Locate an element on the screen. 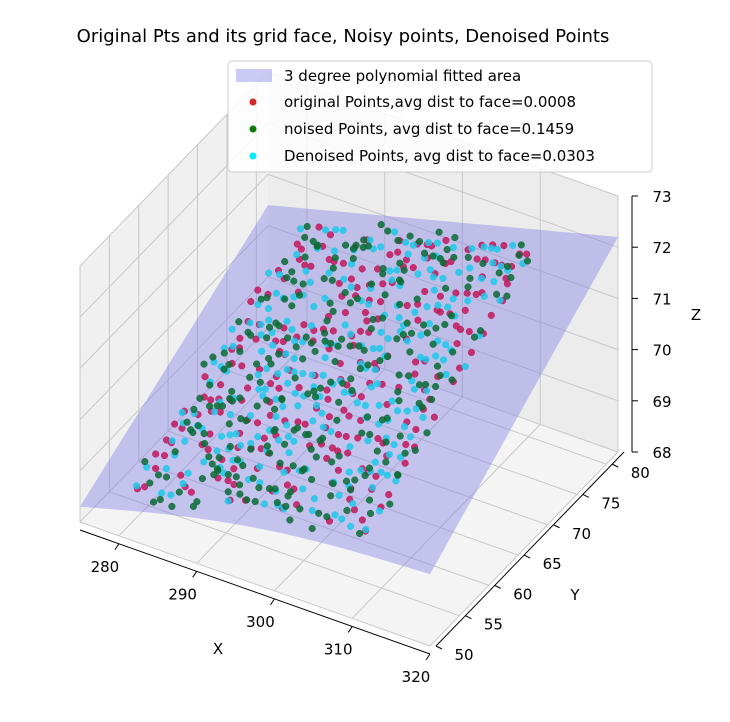  z-tick-label: 69 is located at coordinates (661, 402).